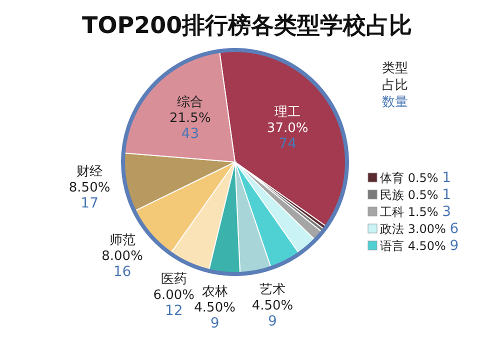 The image size is (500, 362). Describe the element at coordinates (89, 188) in the screenshot. I see `data-label: 8.50%` at that location.